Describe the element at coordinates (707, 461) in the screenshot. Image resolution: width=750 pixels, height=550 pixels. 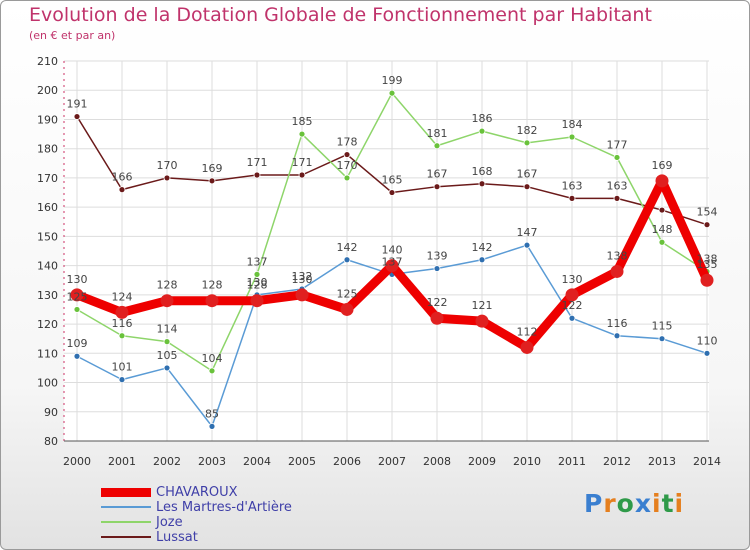
I see `x-tick-label: 2014` at that location.